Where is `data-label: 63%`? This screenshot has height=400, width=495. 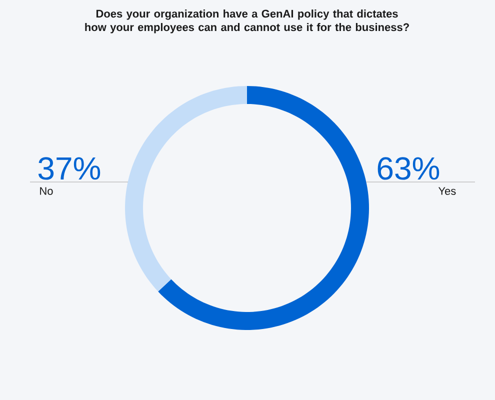 data-label: 63% is located at coordinates (409, 168).